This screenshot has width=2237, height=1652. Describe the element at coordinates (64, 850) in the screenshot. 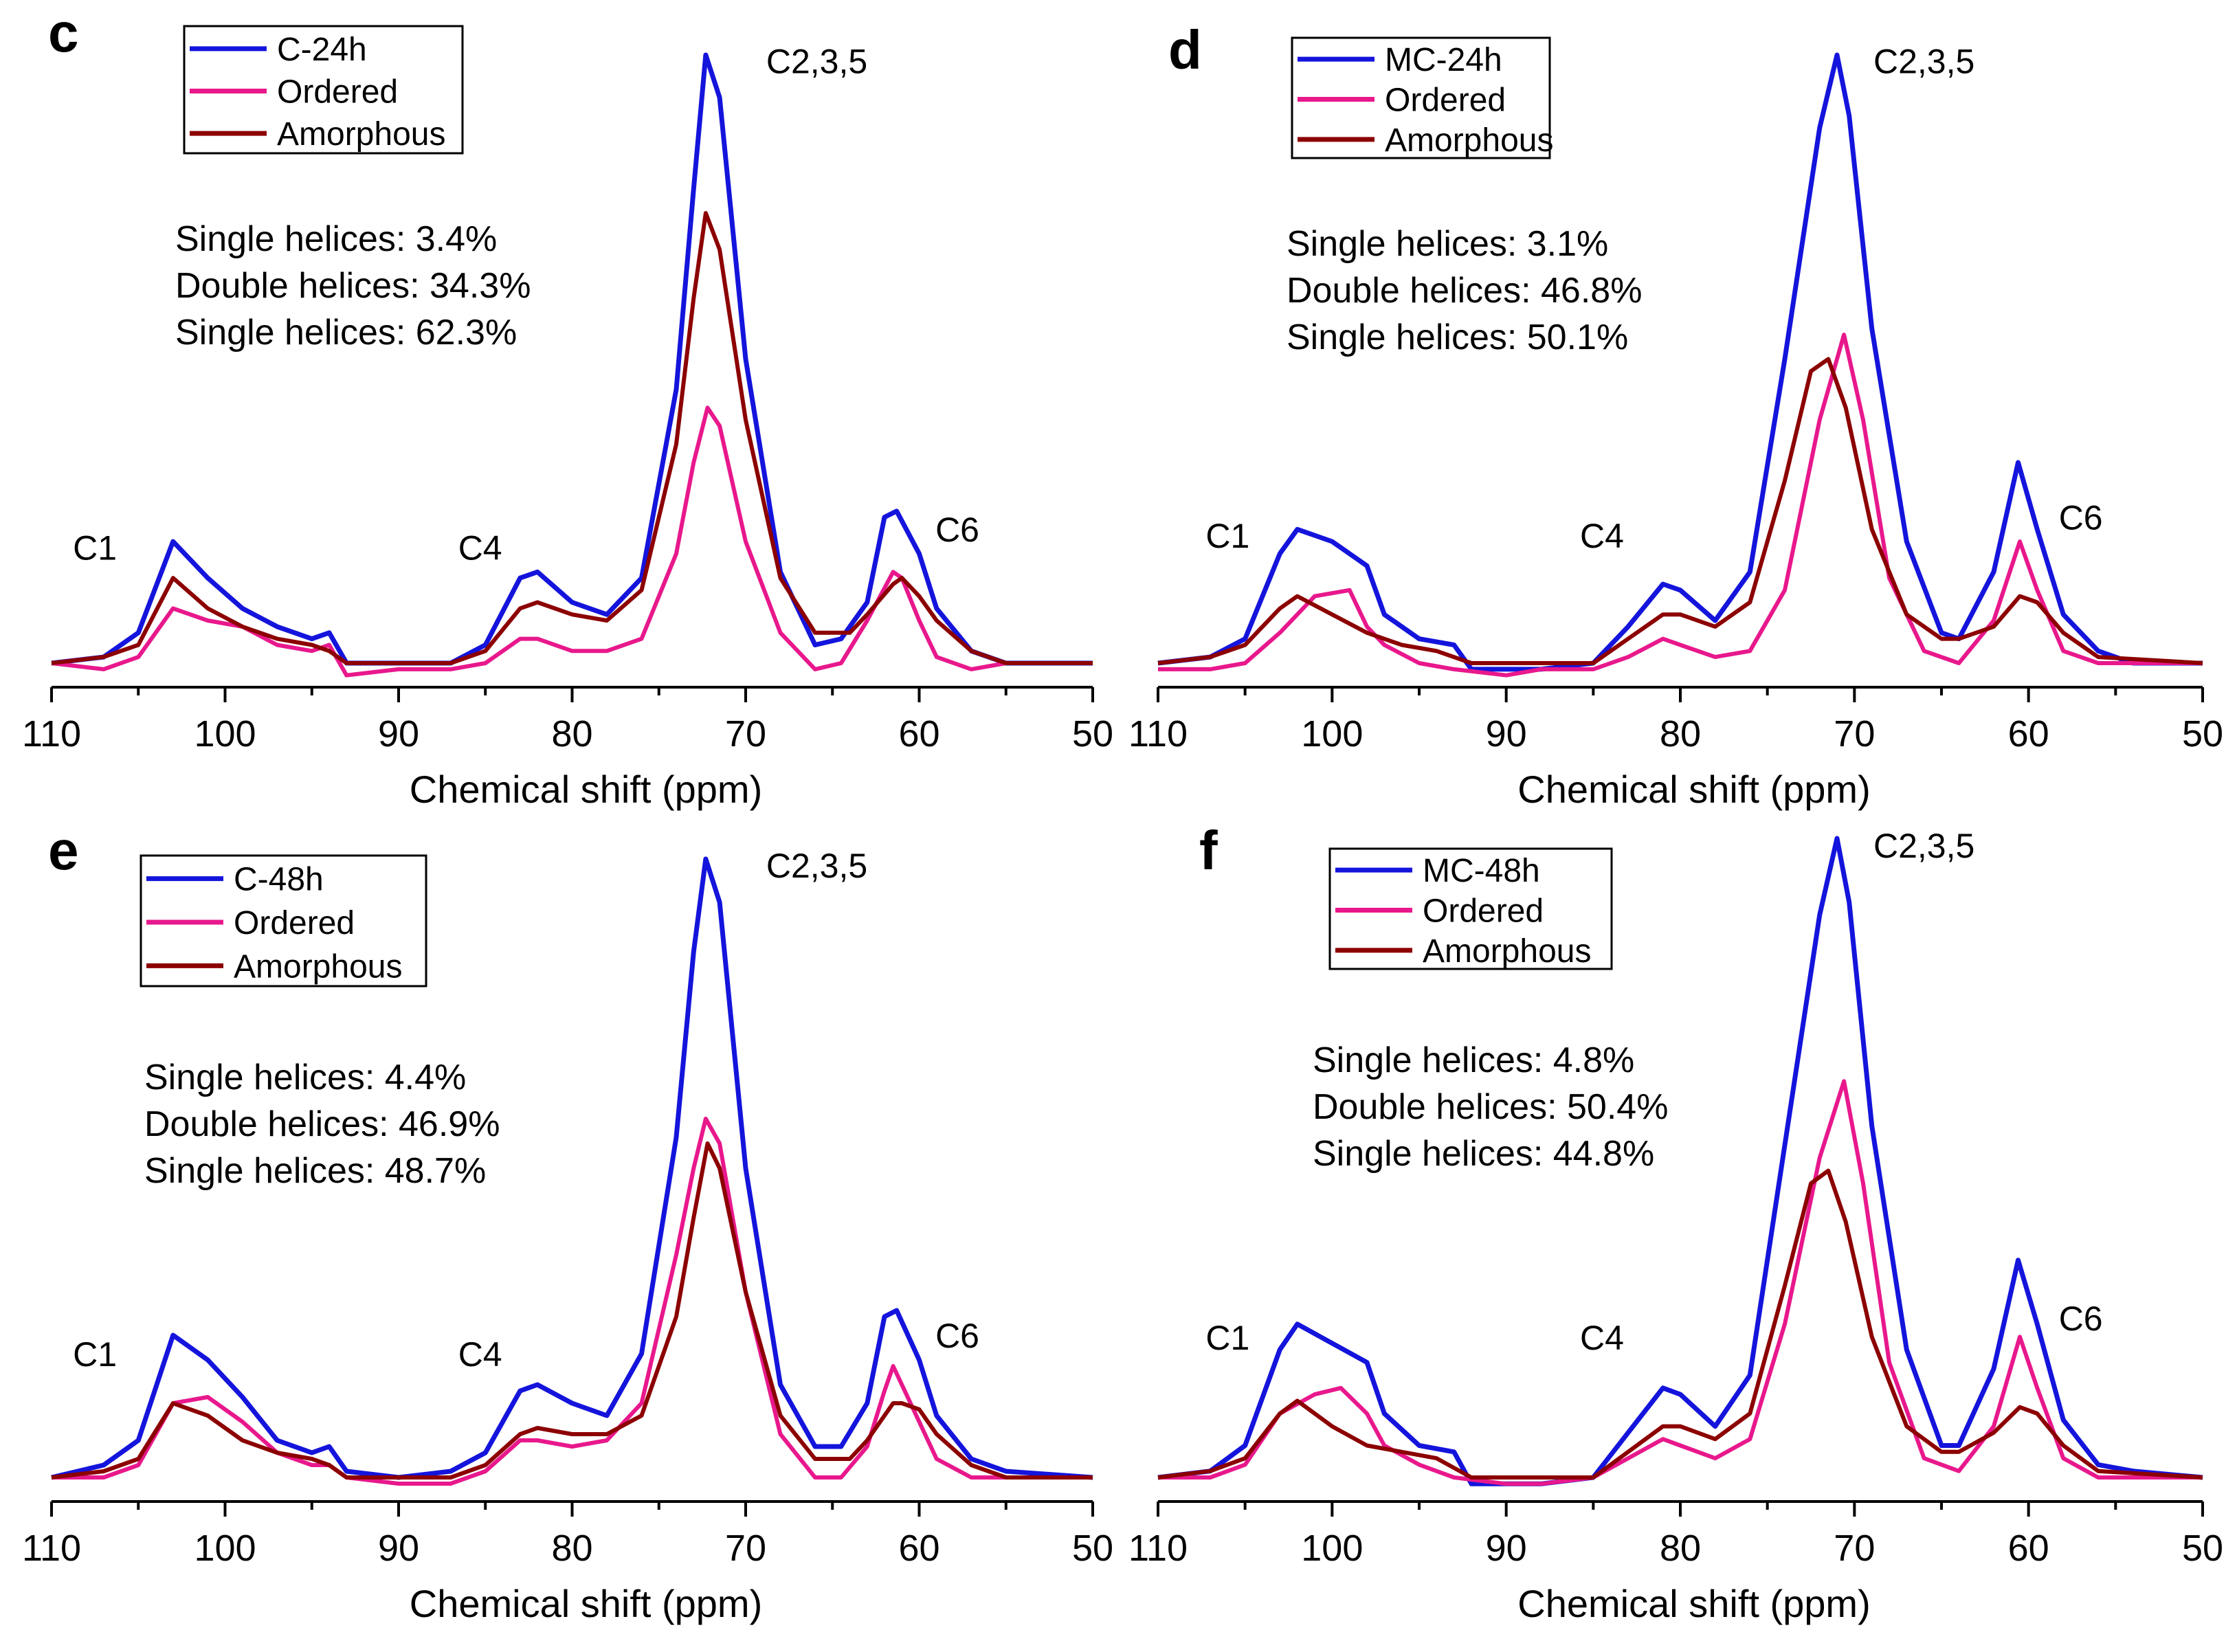

I see `panel-label: e` at that location.